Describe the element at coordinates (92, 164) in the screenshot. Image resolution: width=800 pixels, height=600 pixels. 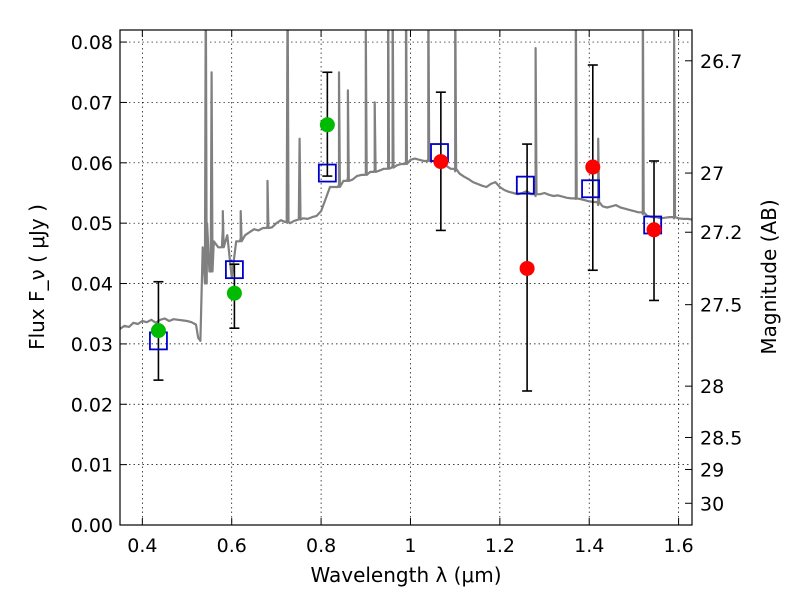
I see `y-tick-label: 0.06` at that location.